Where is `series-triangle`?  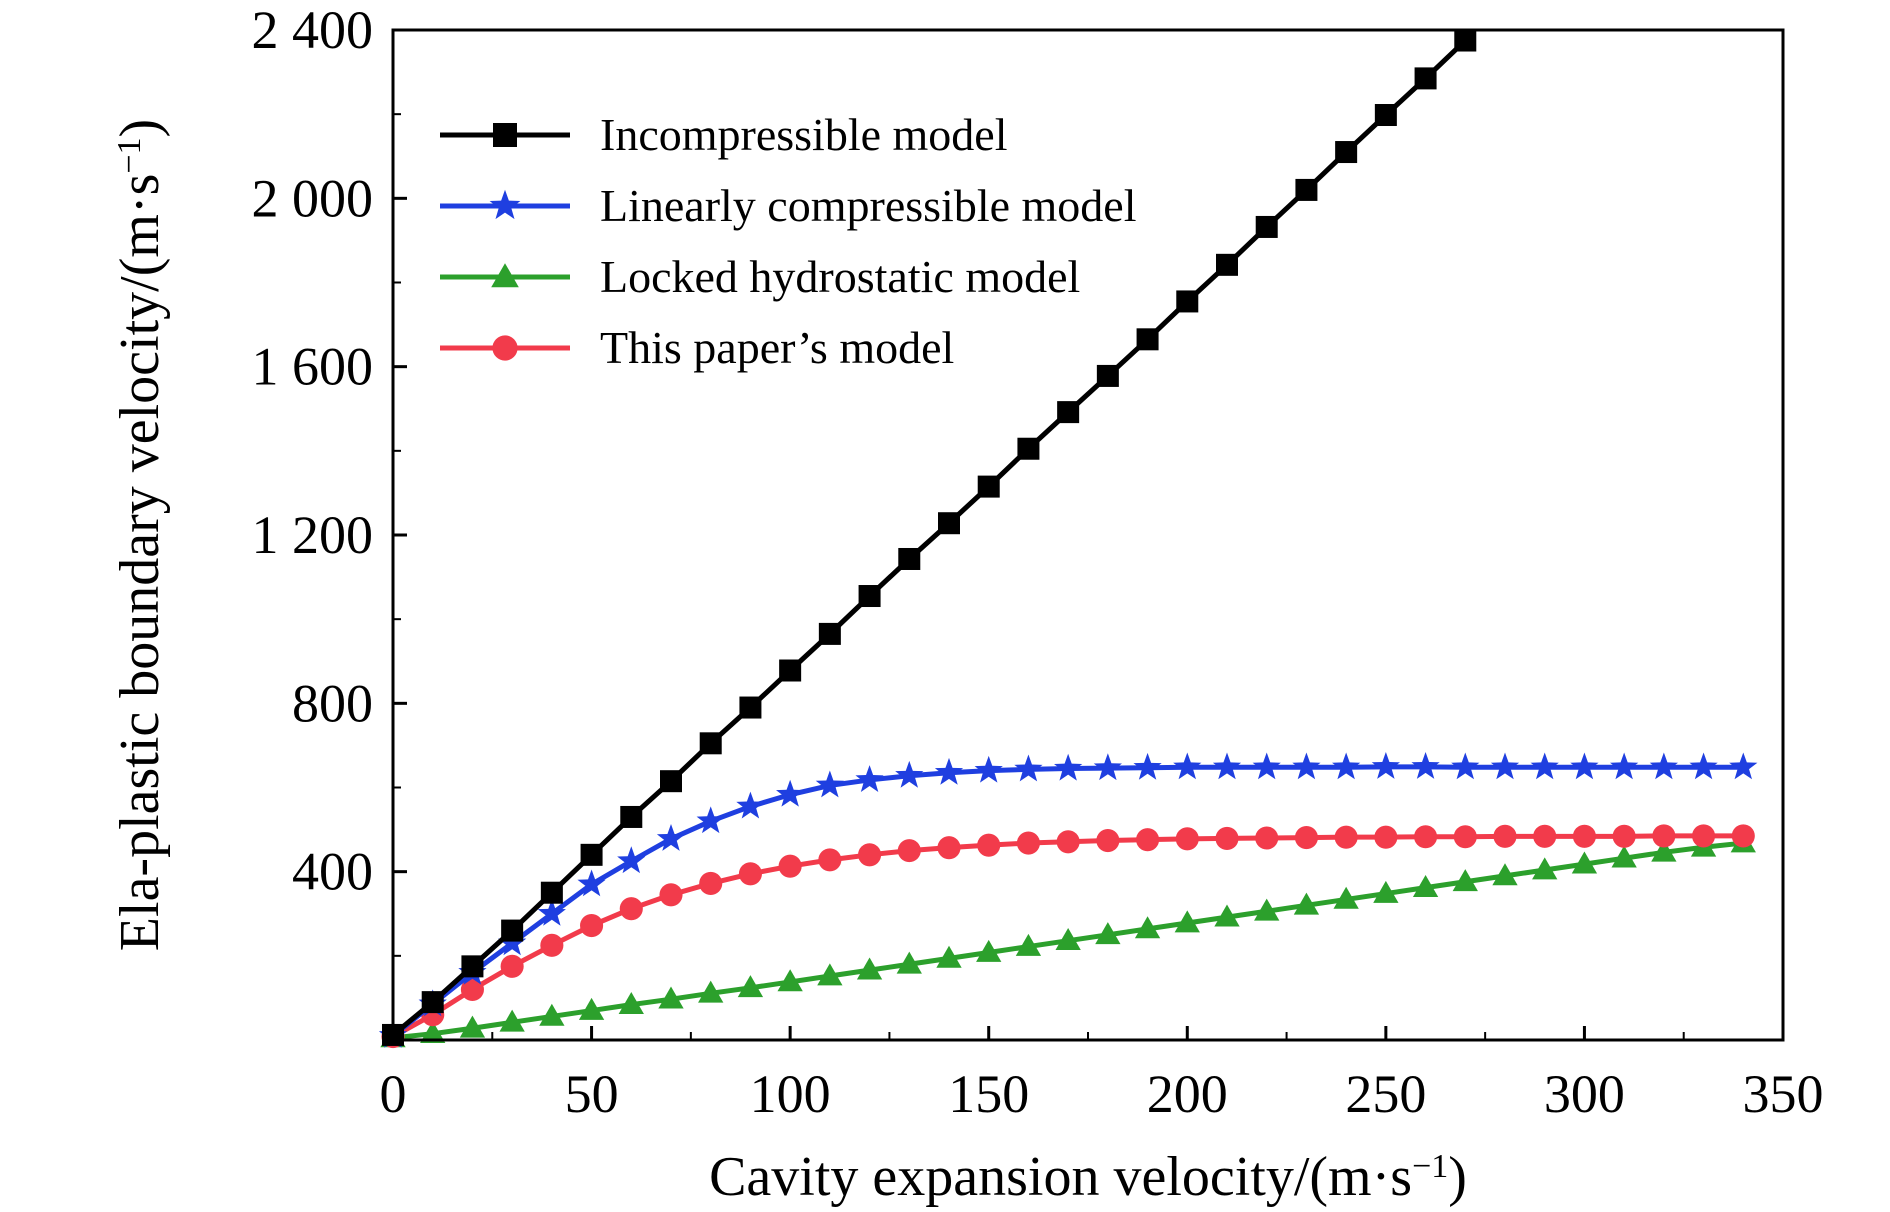 series-triangle is located at coordinates (1068, 939).